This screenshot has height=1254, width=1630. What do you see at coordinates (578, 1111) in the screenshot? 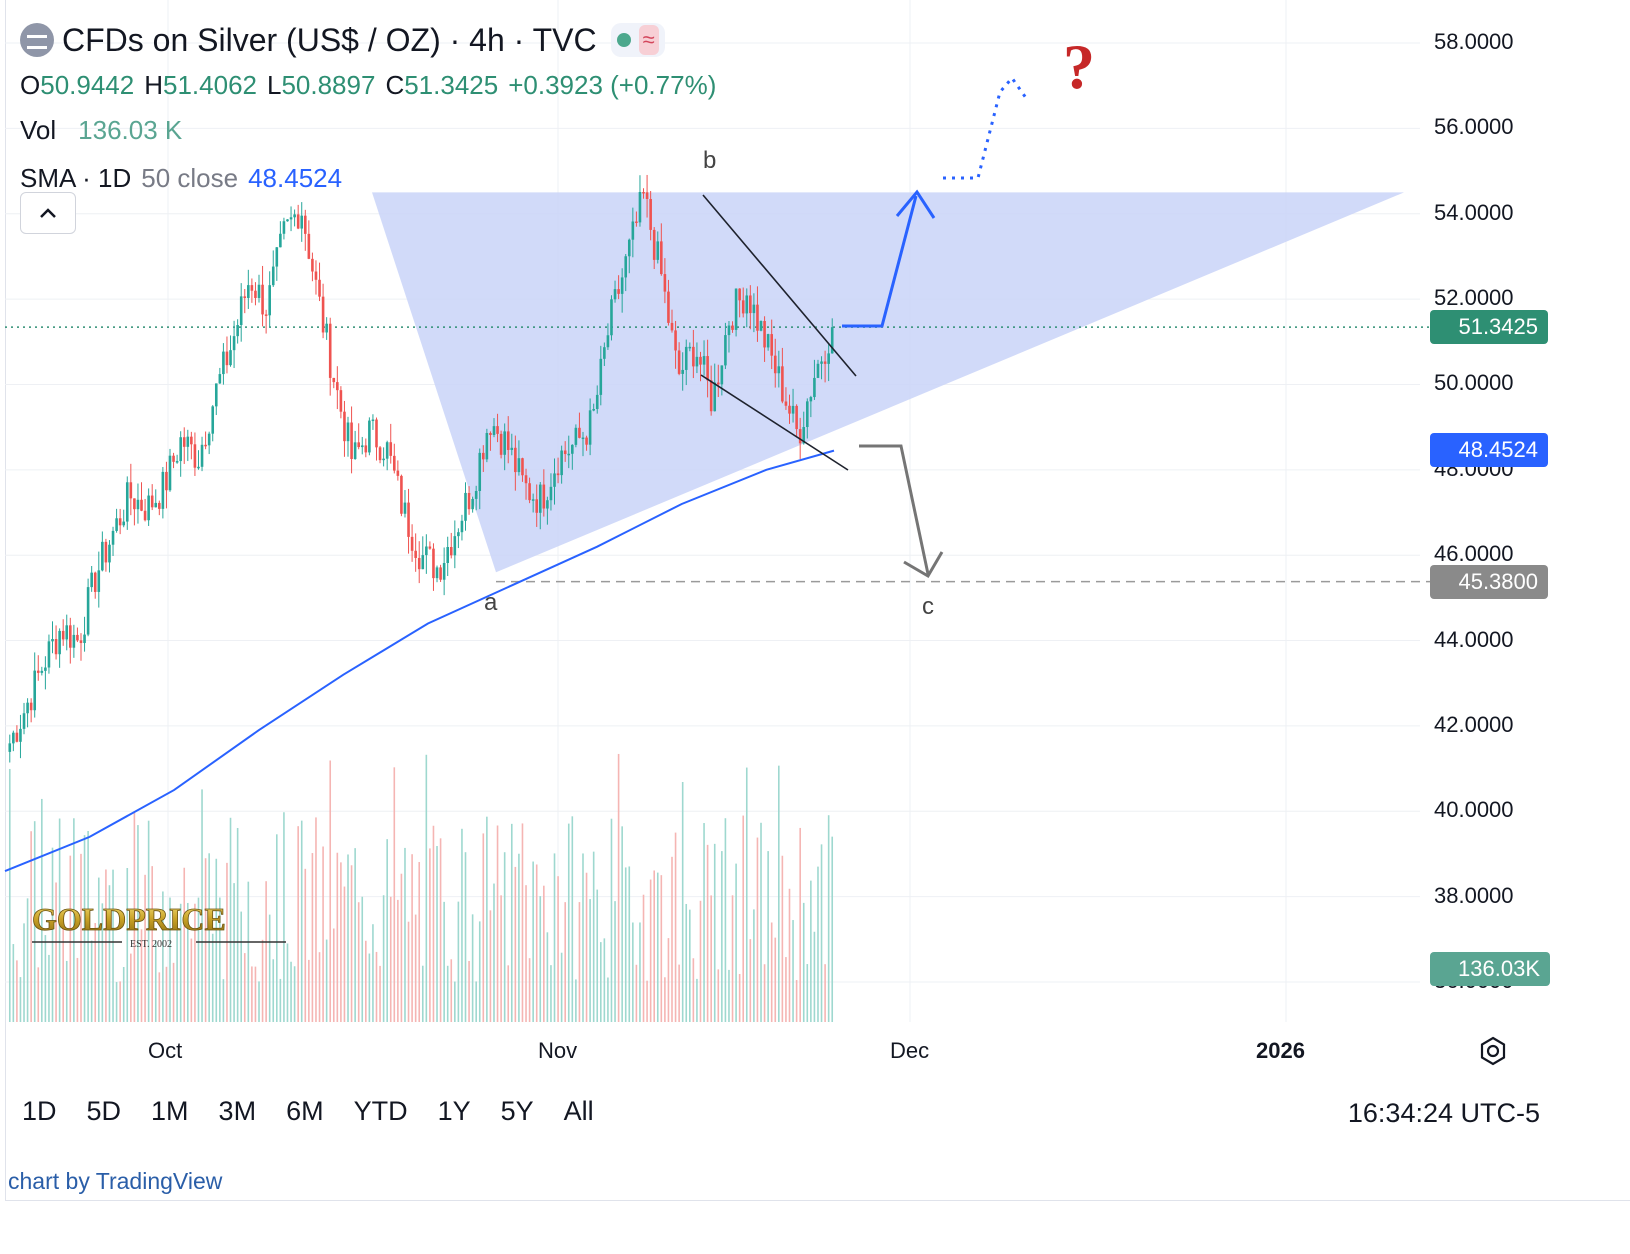
I see `range-all: All` at bounding box center [578, 1111].